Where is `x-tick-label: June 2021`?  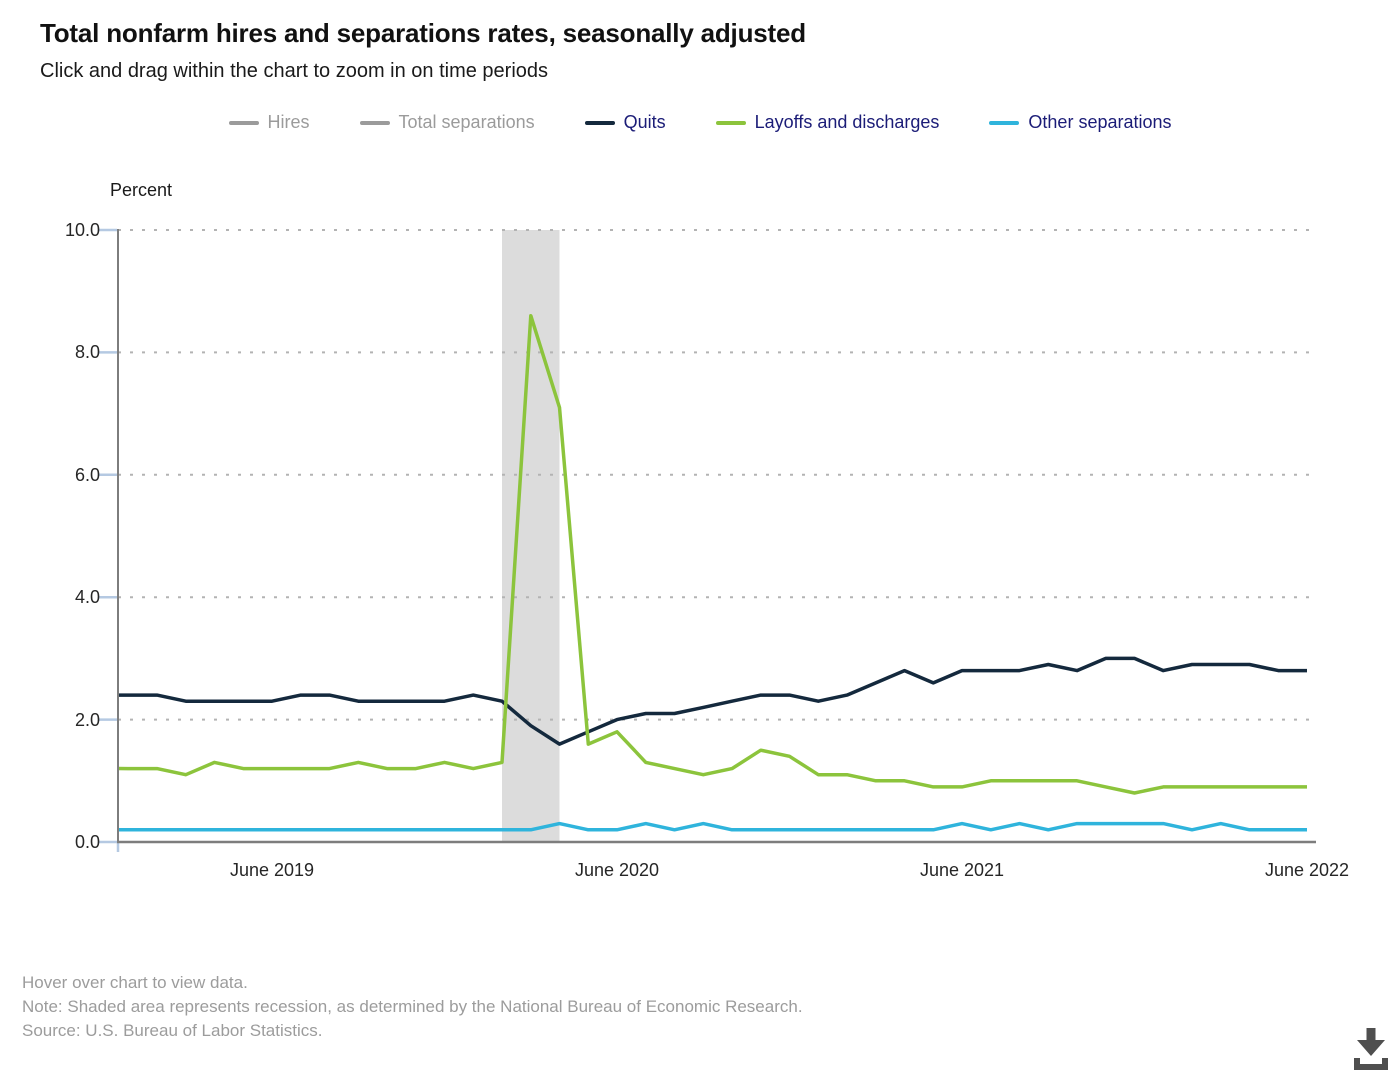
x-tick-label: June 2021 is located at coordinates (962, 870).